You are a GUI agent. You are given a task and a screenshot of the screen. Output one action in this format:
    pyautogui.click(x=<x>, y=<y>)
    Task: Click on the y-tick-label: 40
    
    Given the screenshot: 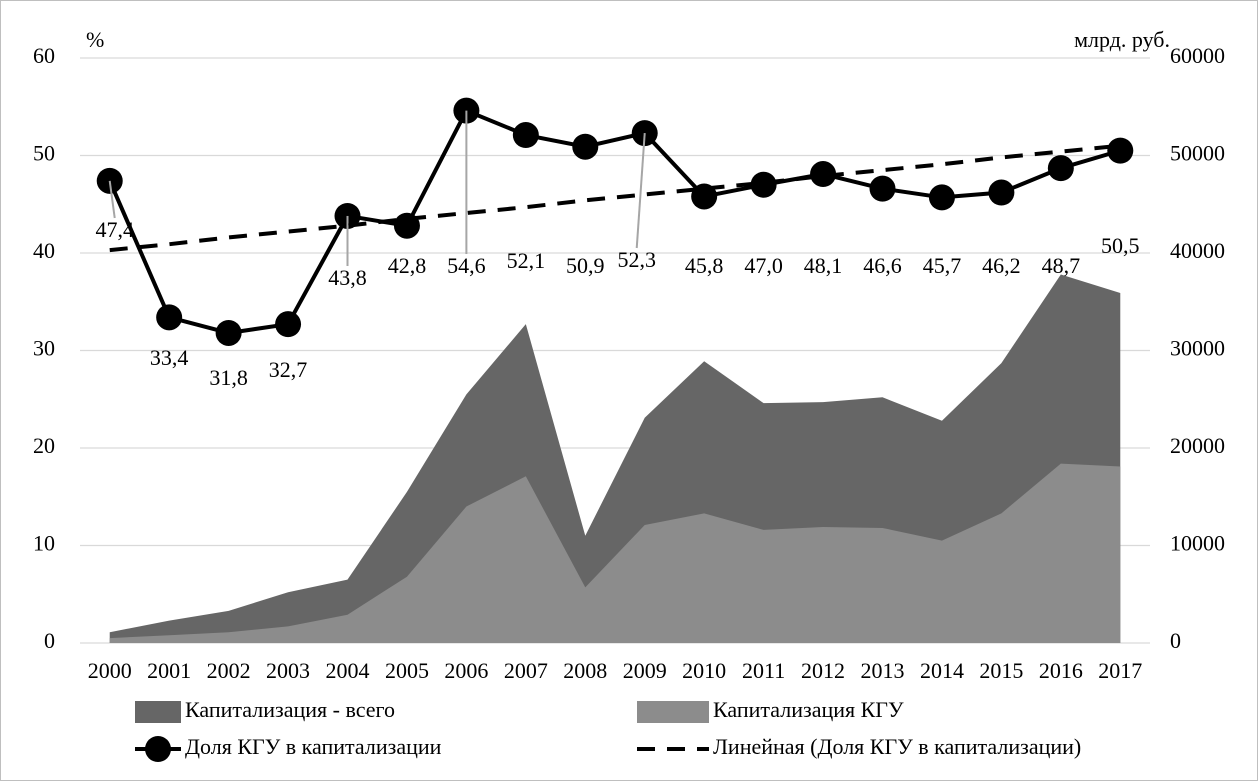 What is the action you would take?
    pyautogui.click(x=44, y=250)
    